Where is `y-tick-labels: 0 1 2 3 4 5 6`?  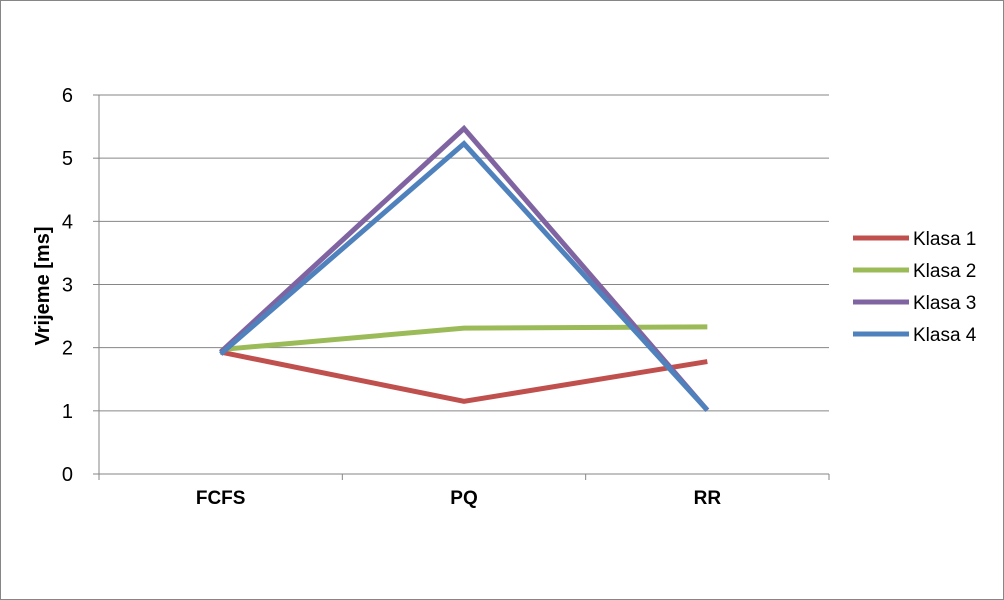 y-tick-labels: 0 1 2 3 4 5 6 is located at coordinates (67, 285).